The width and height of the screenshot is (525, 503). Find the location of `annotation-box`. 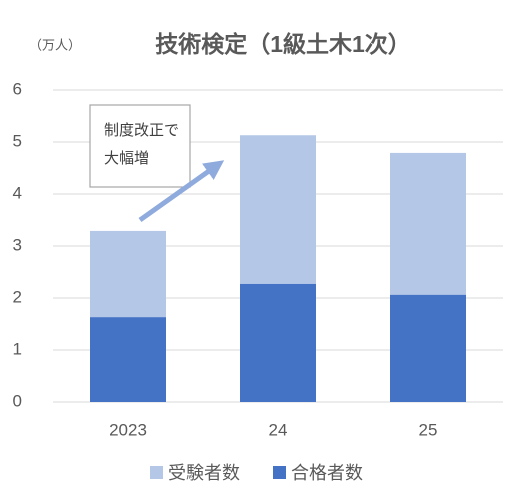

annotation-box is located at coordinates (140, 146).